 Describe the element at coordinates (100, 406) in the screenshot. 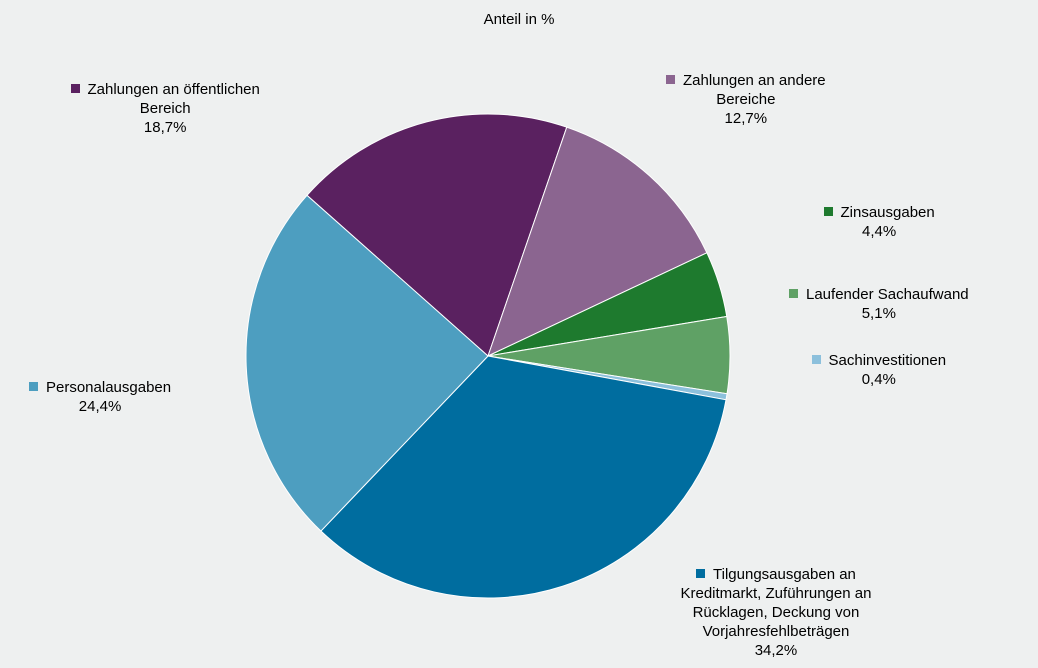

I see `slice-value-label: 24,4%` at that location.